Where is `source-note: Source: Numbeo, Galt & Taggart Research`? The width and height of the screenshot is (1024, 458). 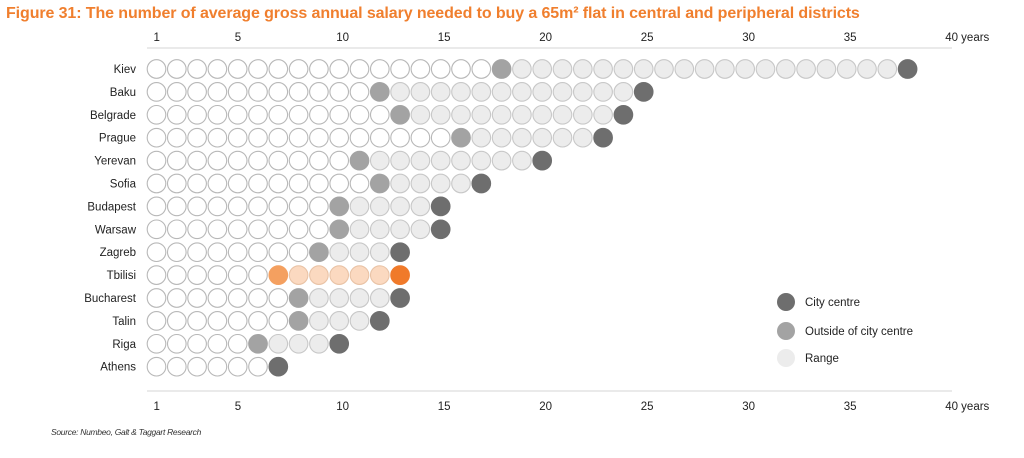 source-note: Source: Numbeo, Galt & Taggart Research is located at coordinates (126, 432).